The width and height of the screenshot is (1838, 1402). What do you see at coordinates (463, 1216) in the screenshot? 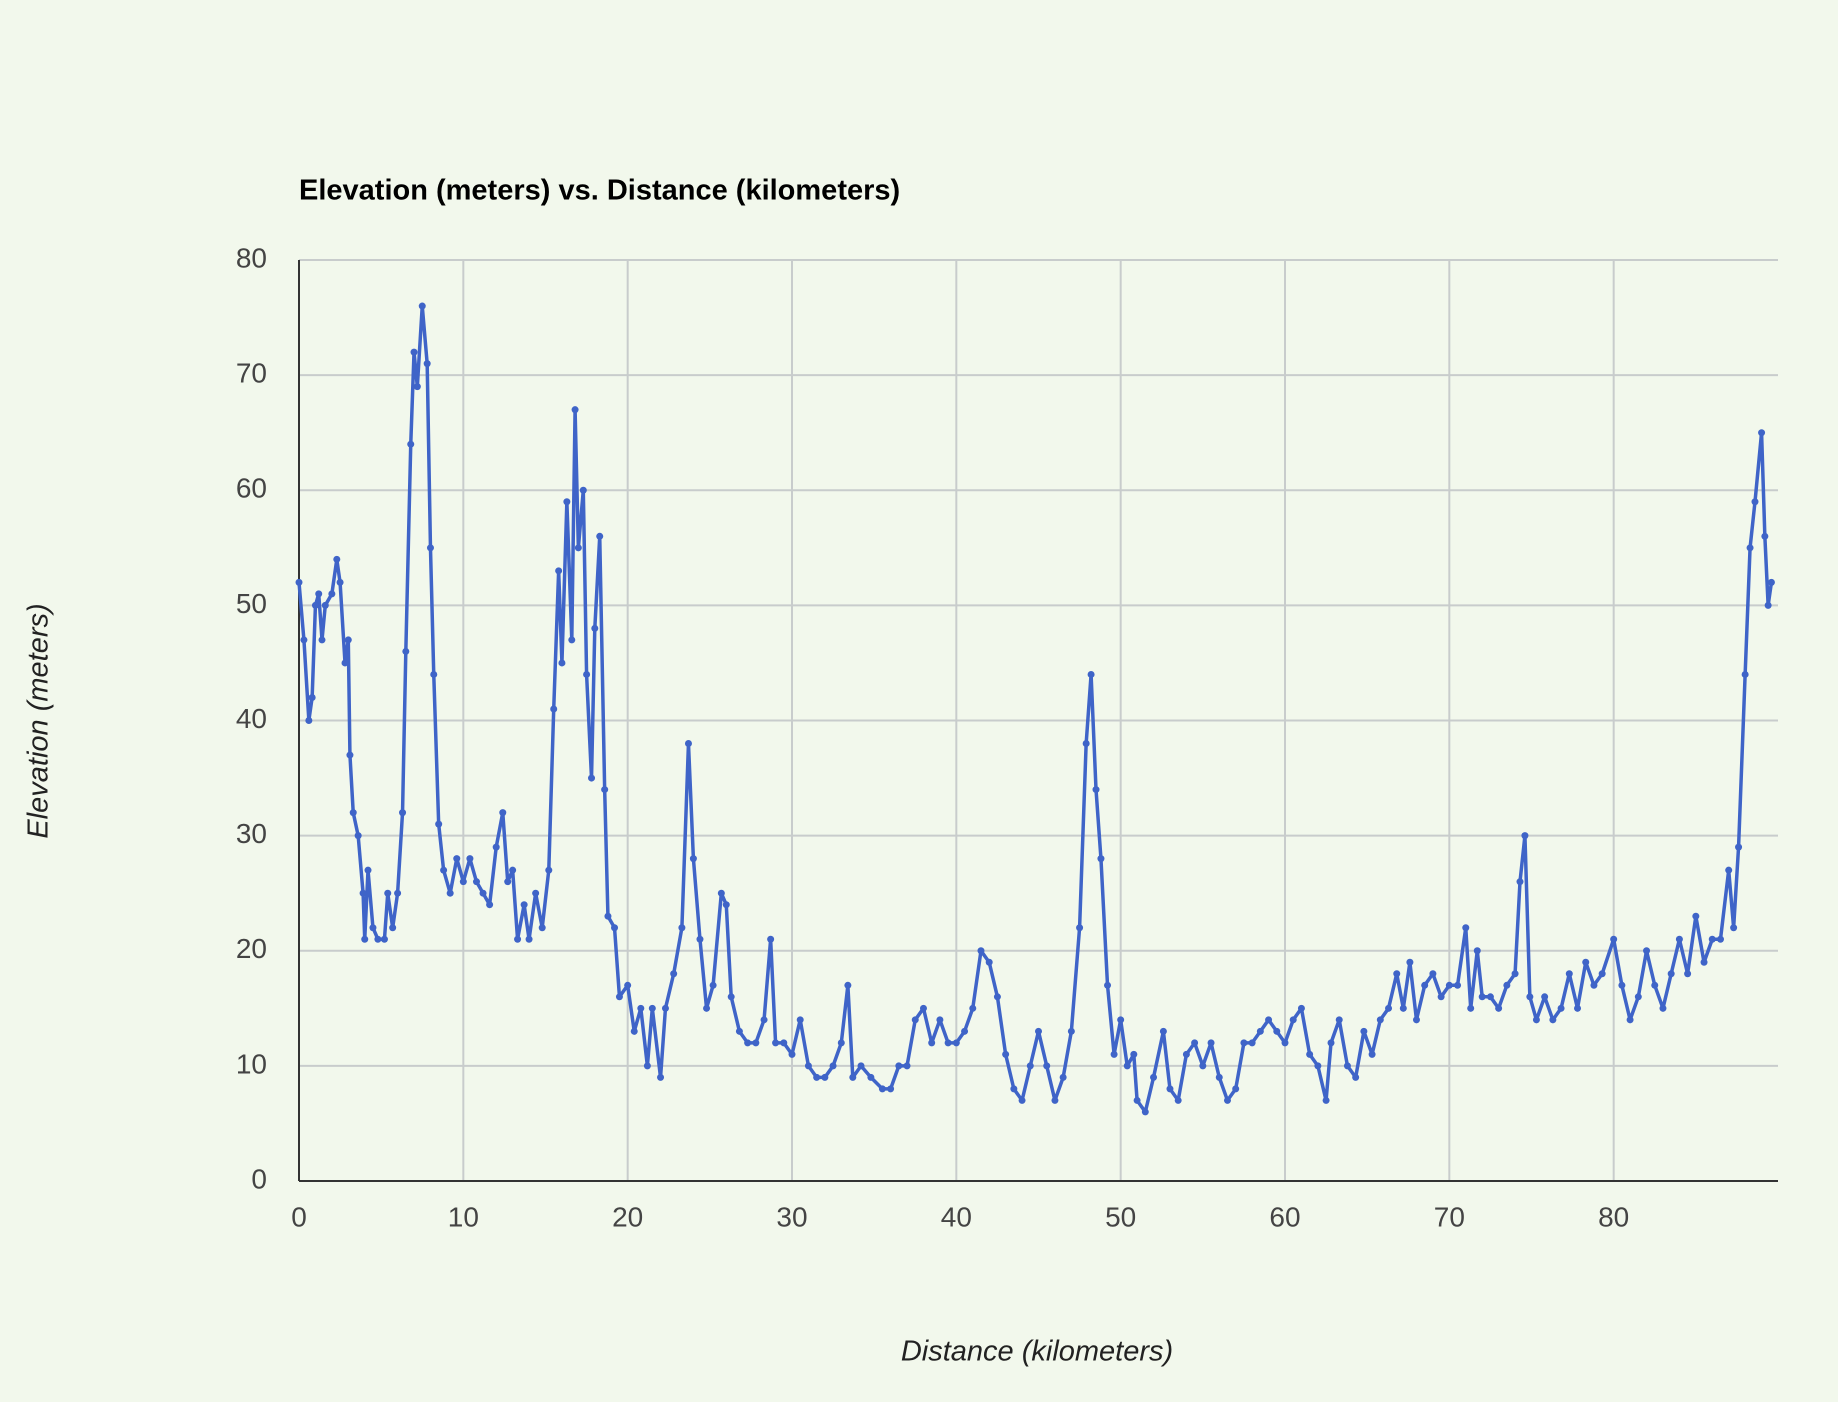
I see `x-tick-label: 10` at bounding box center [463, 1216].